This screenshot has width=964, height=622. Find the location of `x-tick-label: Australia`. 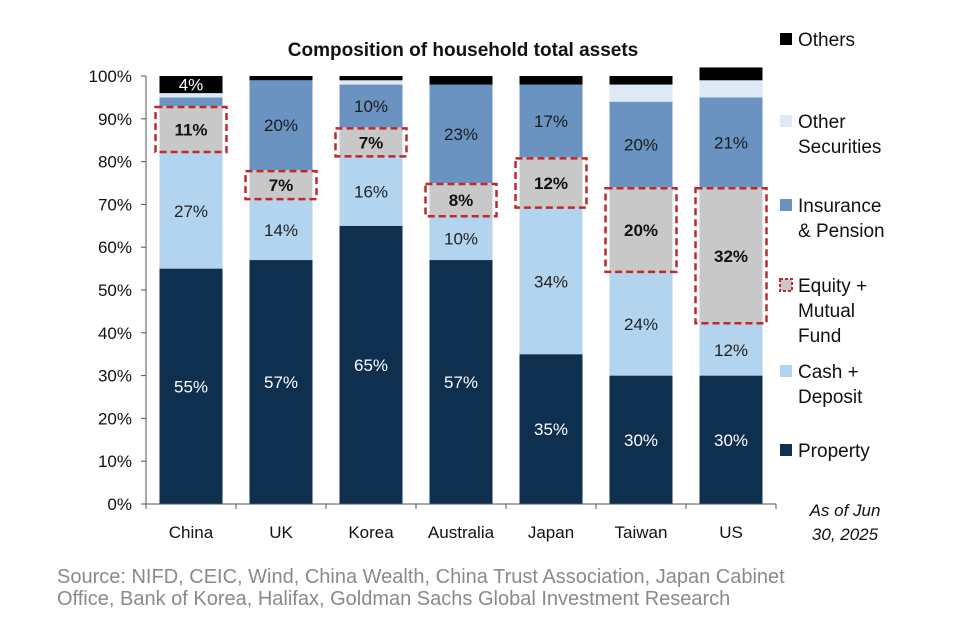

x-tick-label: Australia is located at coordinates (461, 532).